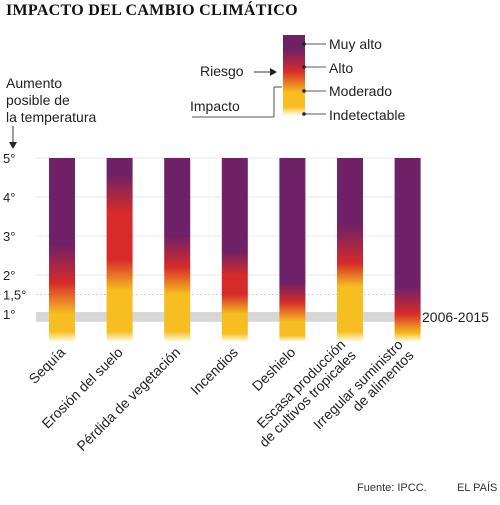 Image resolution: width=500 pixels, height=505 pixels. Describe the element at coordinates (167, 92) in the screenshot. I see `legend-graphic` at that location.